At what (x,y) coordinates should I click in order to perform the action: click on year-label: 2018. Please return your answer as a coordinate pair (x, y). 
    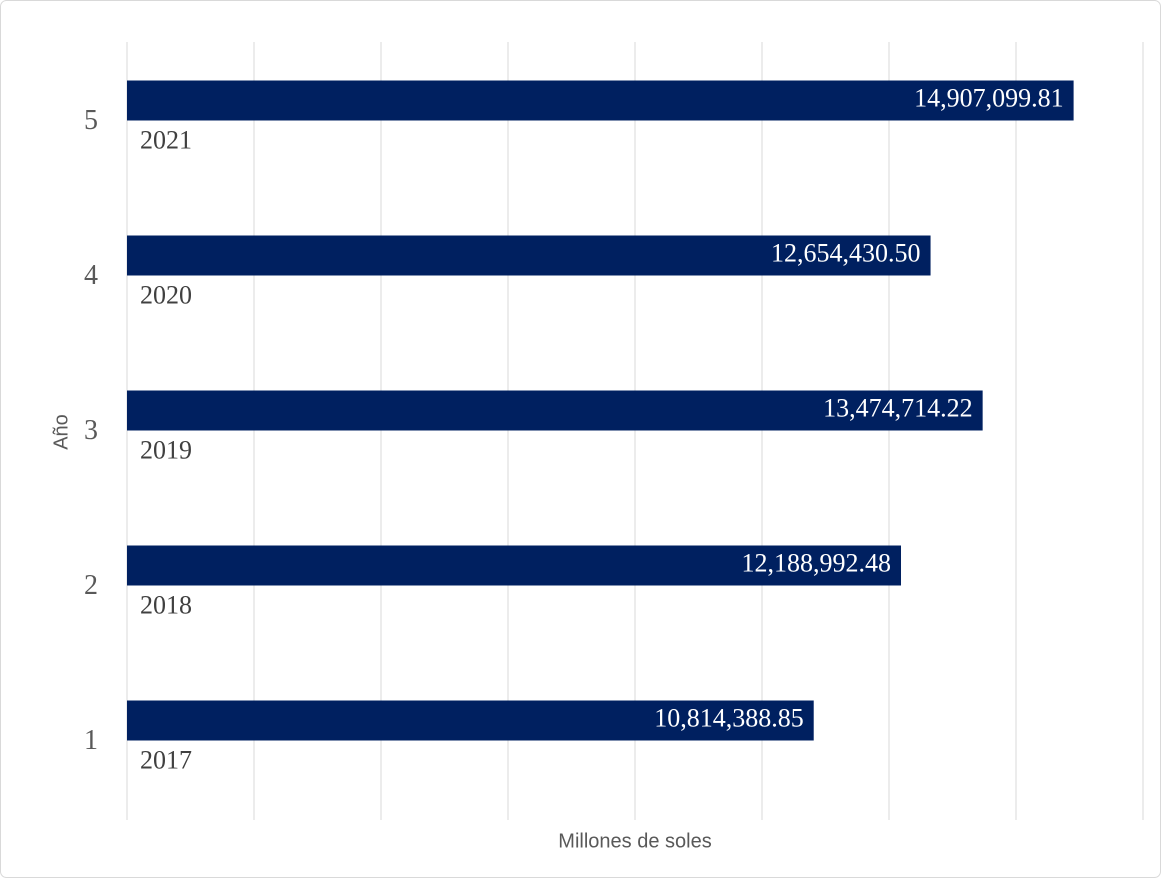
    Looking at the image, I should click on (166, 604).